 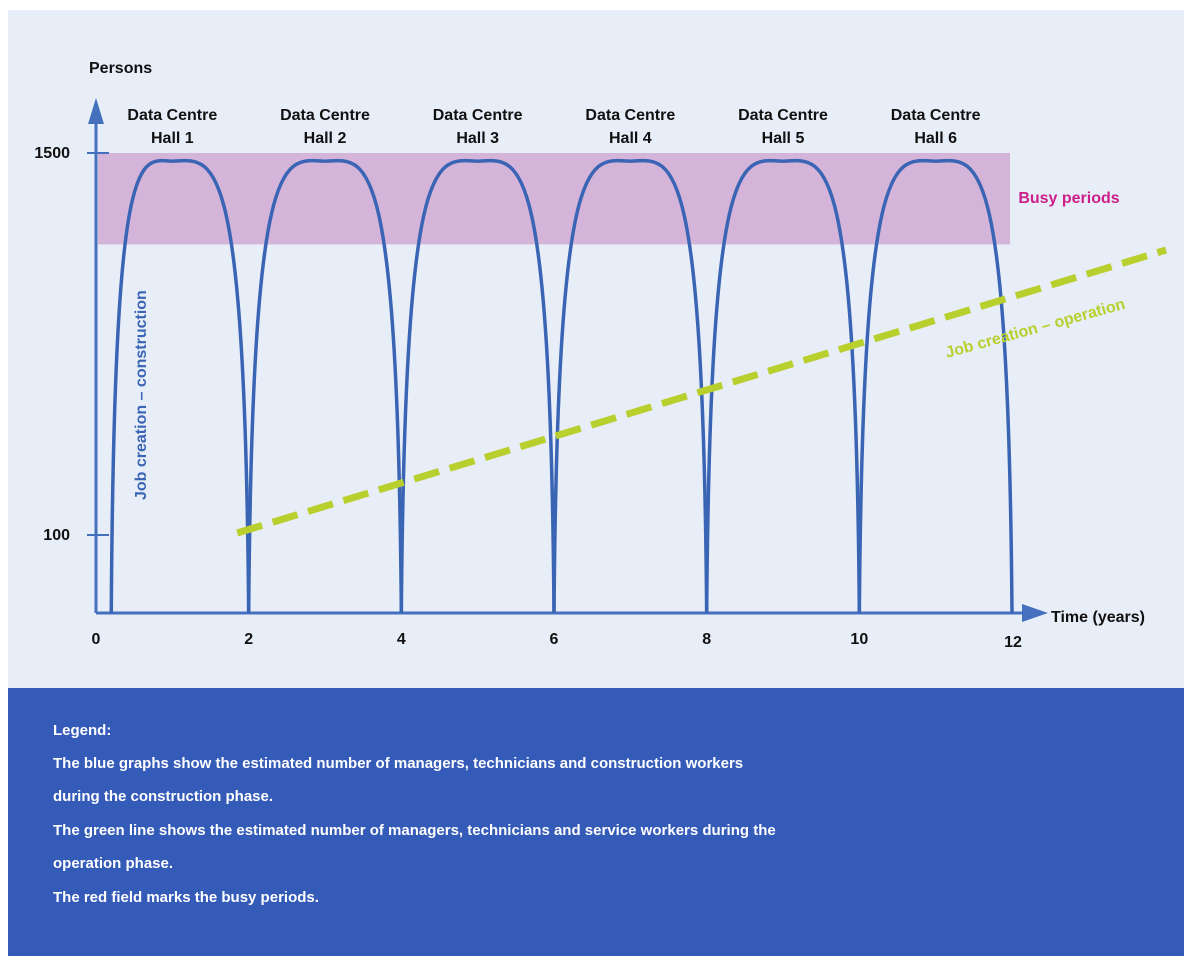 I want to click on x-tick-label-0: 0, so click(x=96, y=639).